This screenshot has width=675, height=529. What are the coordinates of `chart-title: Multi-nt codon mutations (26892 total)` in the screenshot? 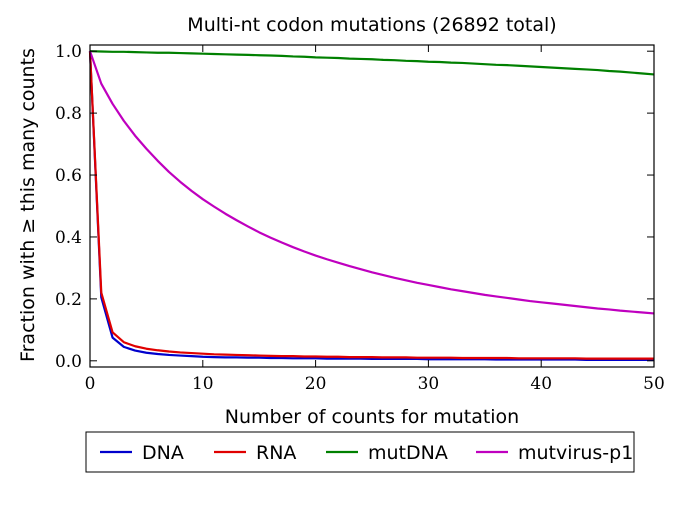 It's located at (371, 25).